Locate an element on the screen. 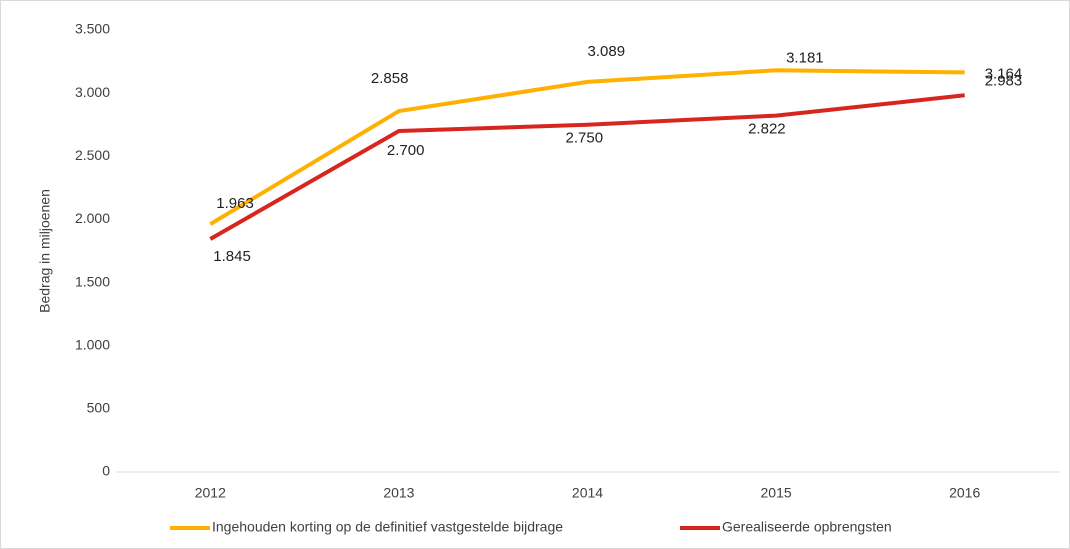 The image size is (1070, 549). data-label: 2.983 is located at coordinates (1004, 80).